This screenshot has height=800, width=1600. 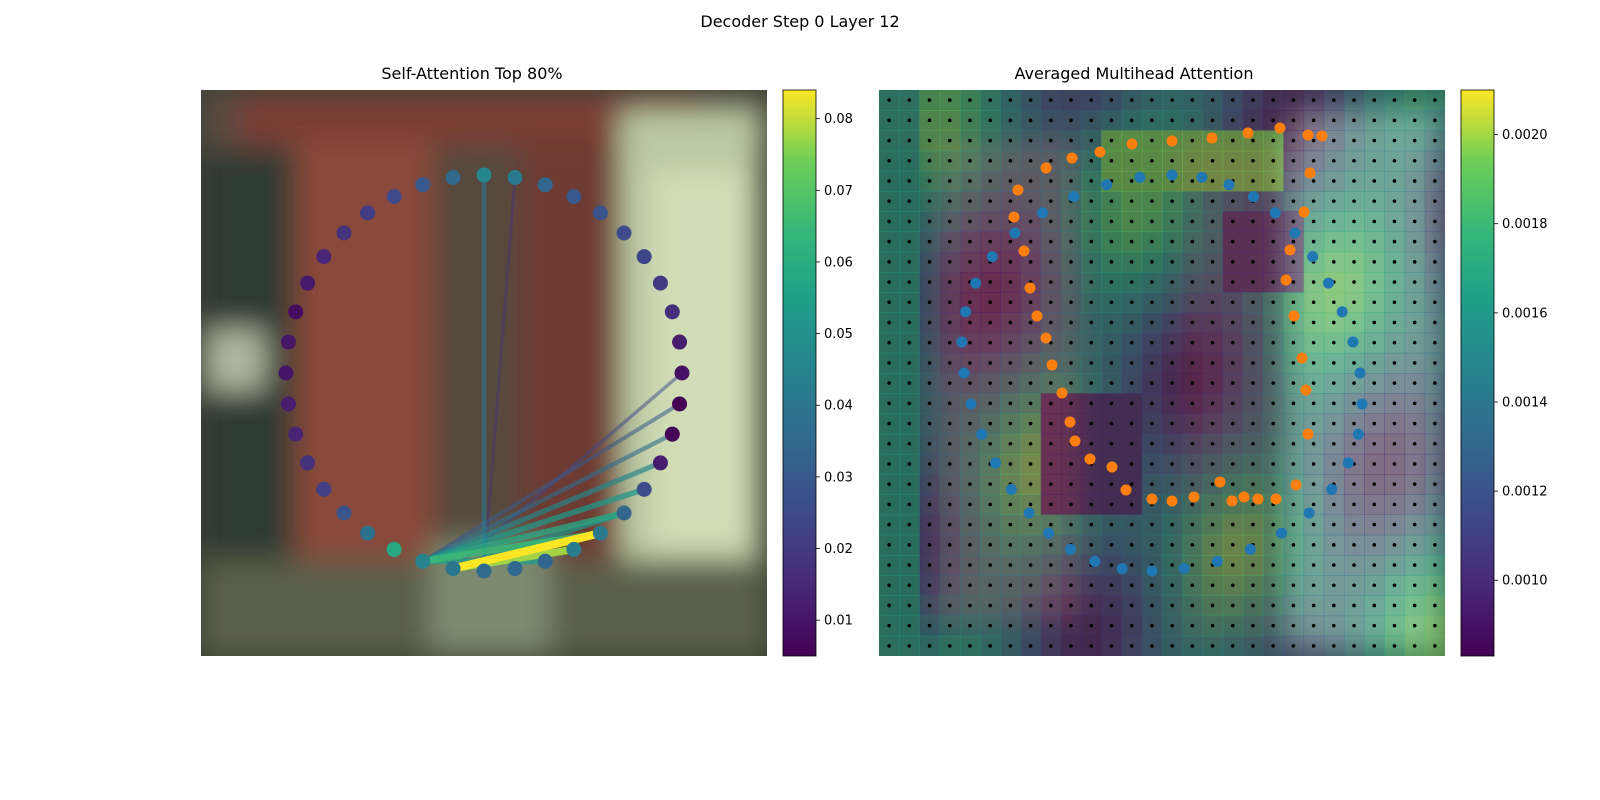 I want to click on right-colorbar: 0.0010 0.0012 0.0014 0.0016 0.0018 0.0020, so click(x=1504, y=373).